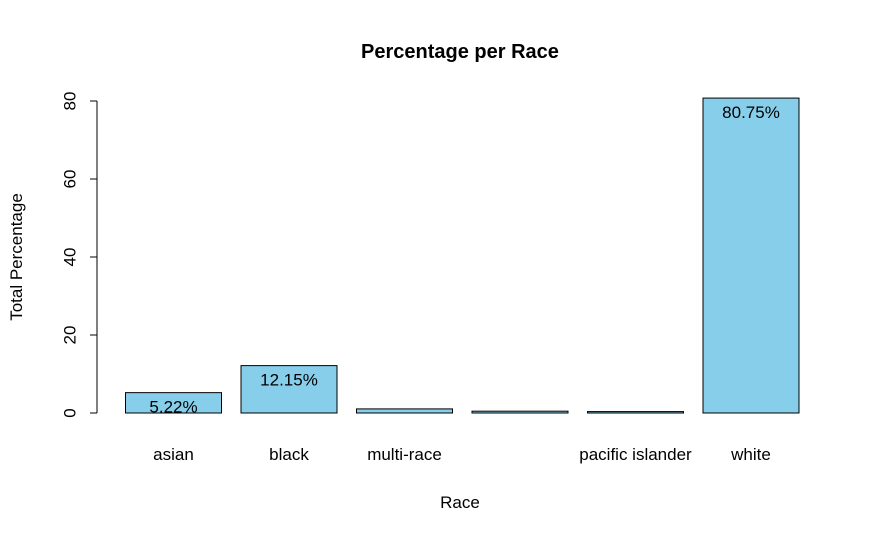 This screenshot has width=875, height=540. I want to click on category-label: pacific islander, so click(635, 454).